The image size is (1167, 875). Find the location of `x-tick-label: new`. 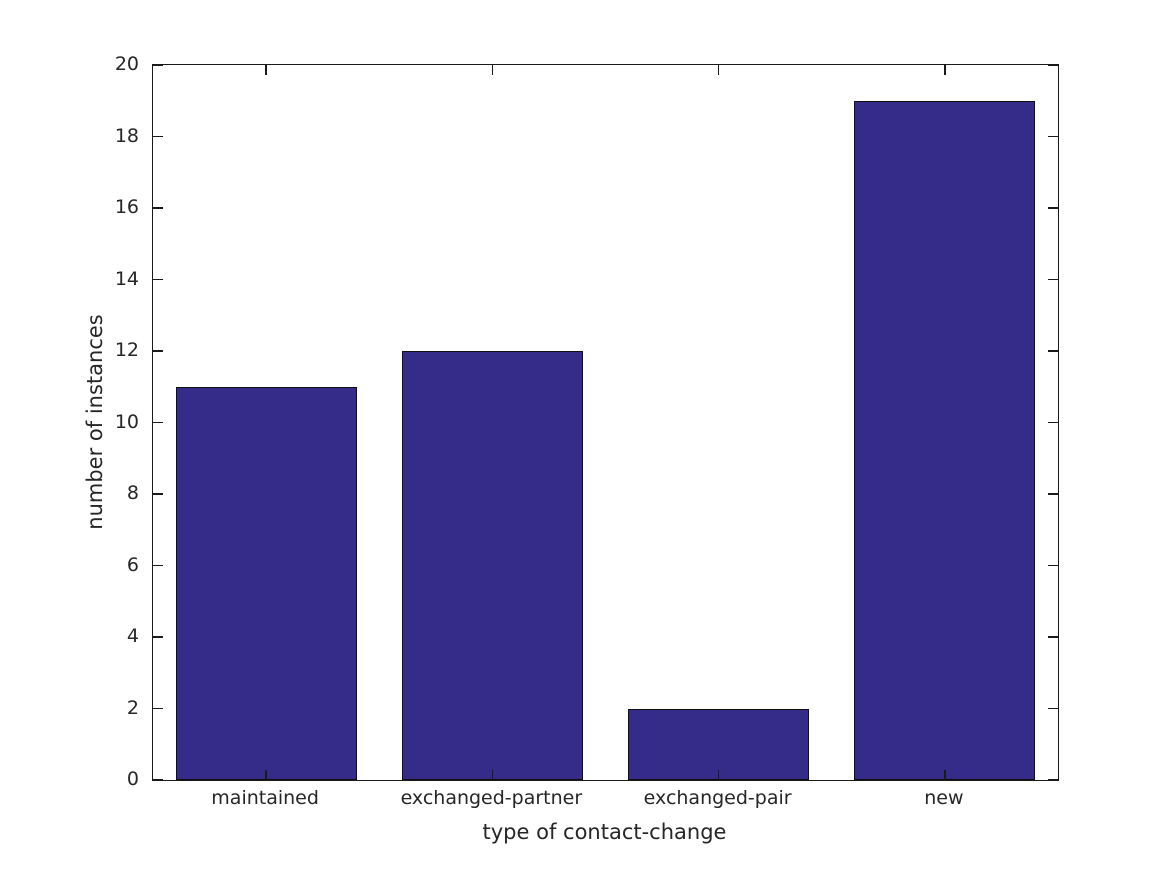

x-tick-label: new is located at coordinates (944, 798).